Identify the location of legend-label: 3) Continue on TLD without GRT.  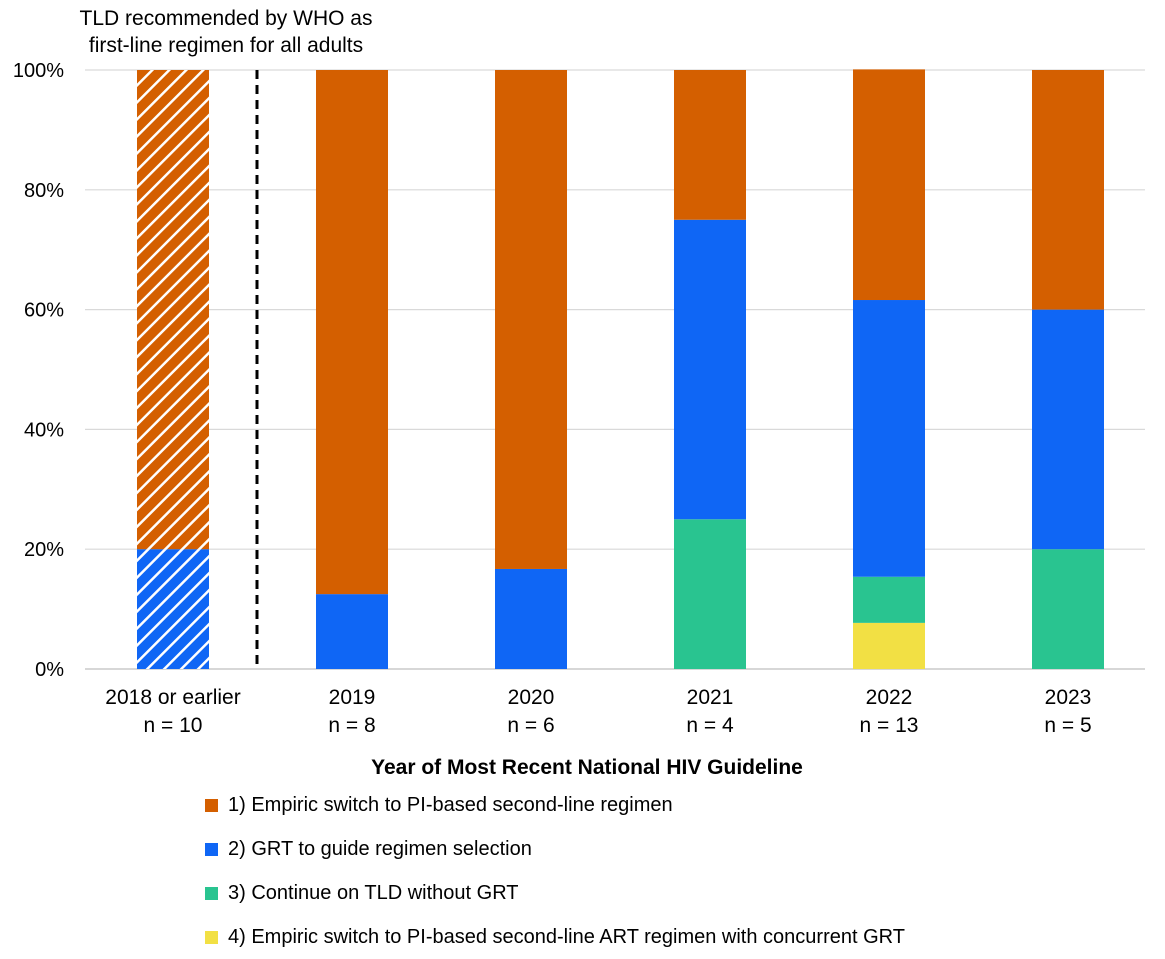
(373, 892).